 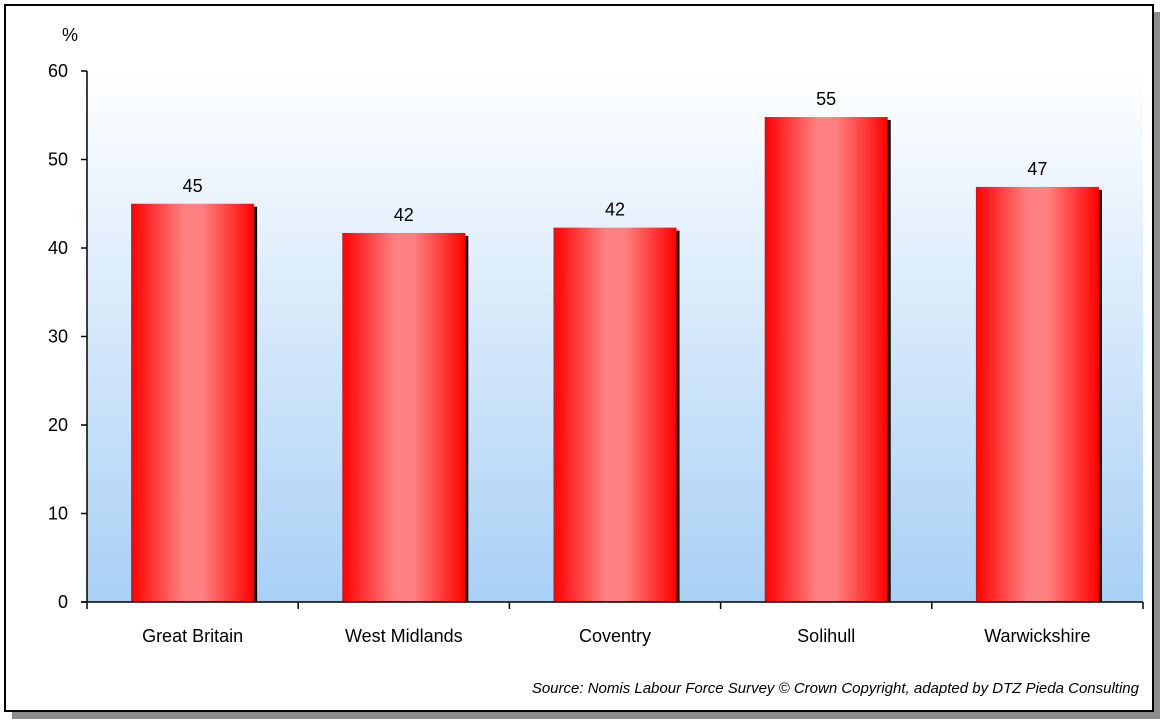 What do you see at coordinates (826, 636) in the screenshot?
I see `x-tick-label: Solihull` at bounding box center [826, 636].